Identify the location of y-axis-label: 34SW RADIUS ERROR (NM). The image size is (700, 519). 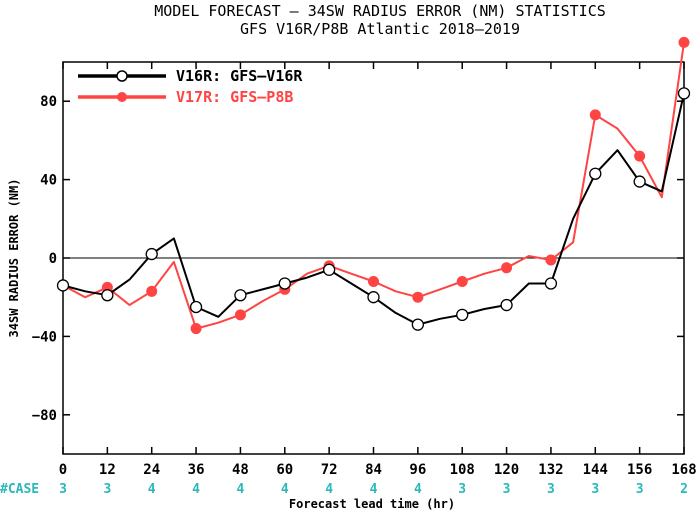
(14, 258).